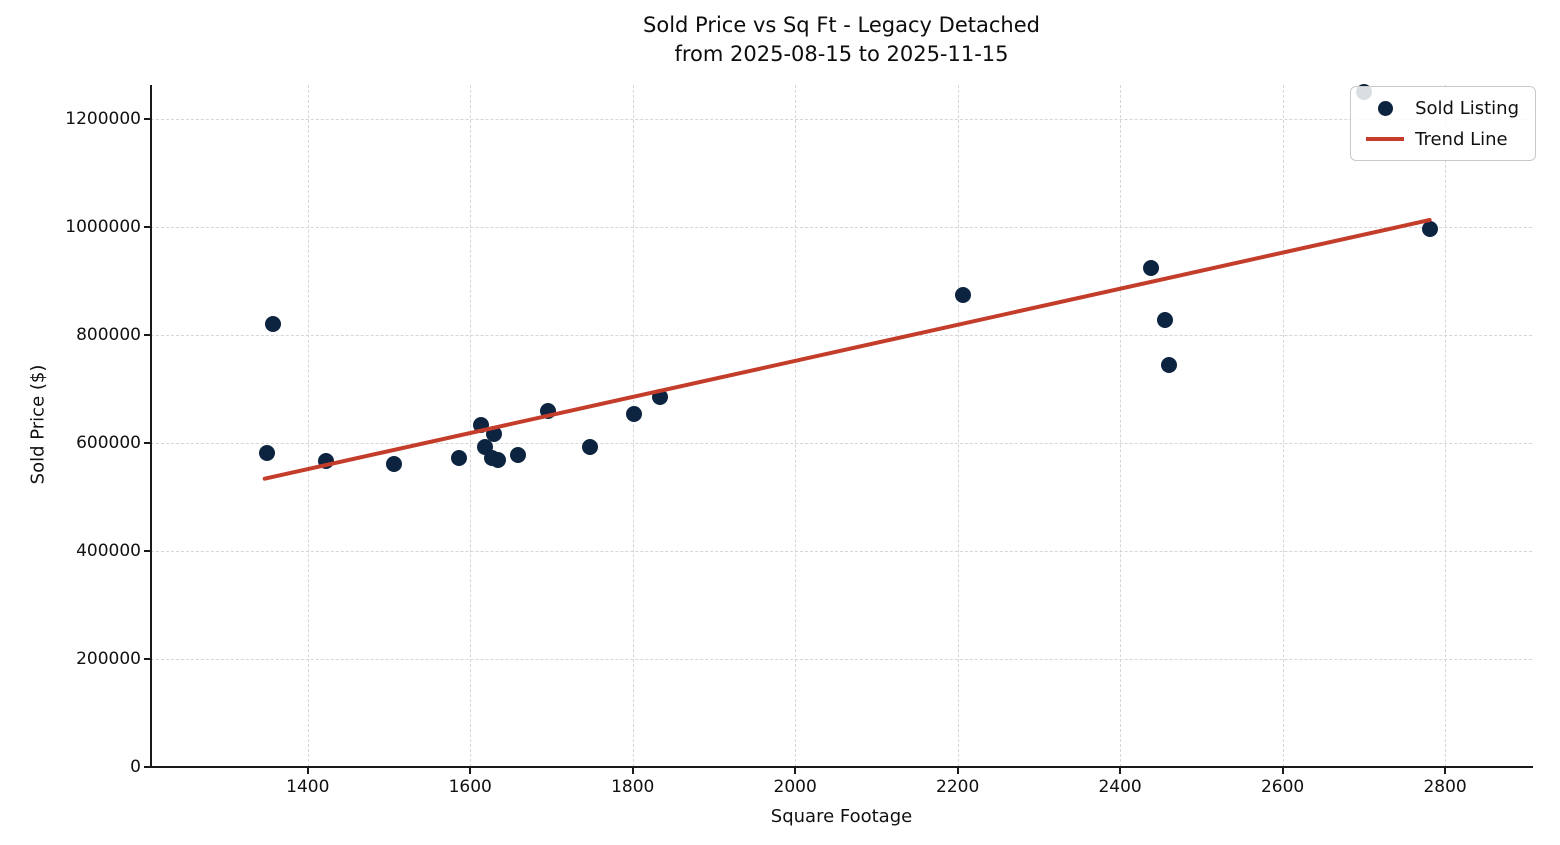 The image size is (1560, 845). Describe the element at coordinates (795, 787) in the screenshot. I see `x-tick-label: 2000` at that location.